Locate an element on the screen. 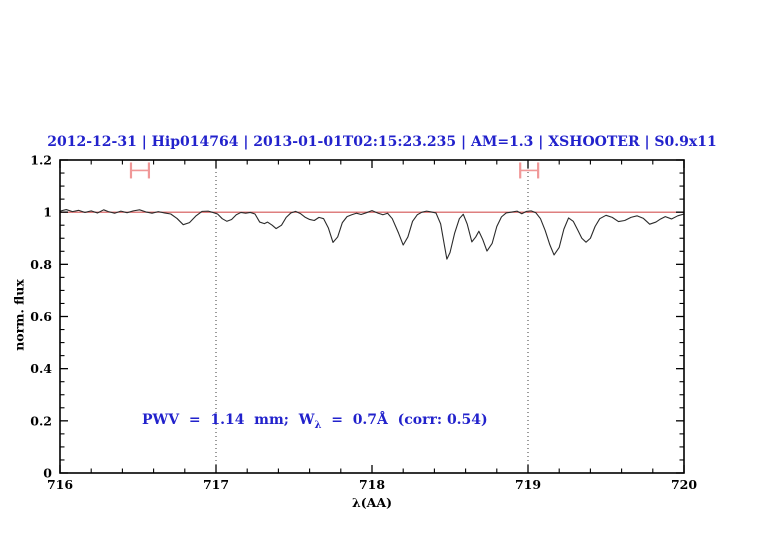 The image size is (782, 542). y-tick-label: 1.2 is located at coordinates (41, 160).